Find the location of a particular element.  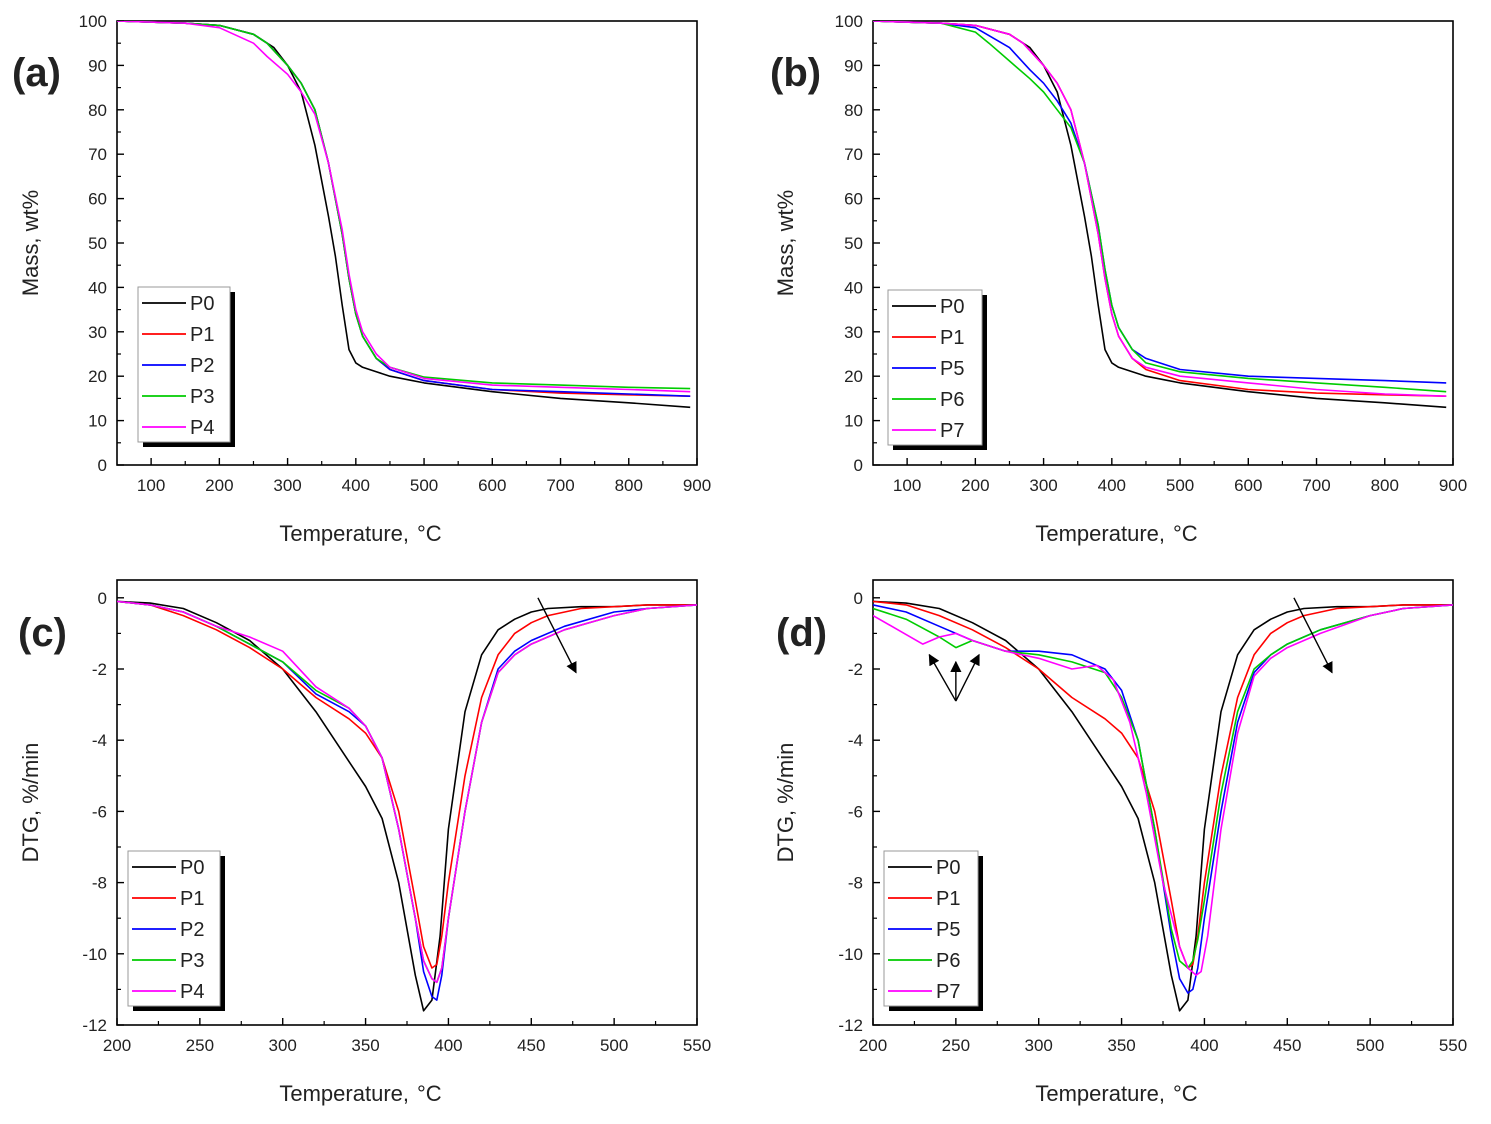

legend-label: P2 is located at coordinates (192, 930).